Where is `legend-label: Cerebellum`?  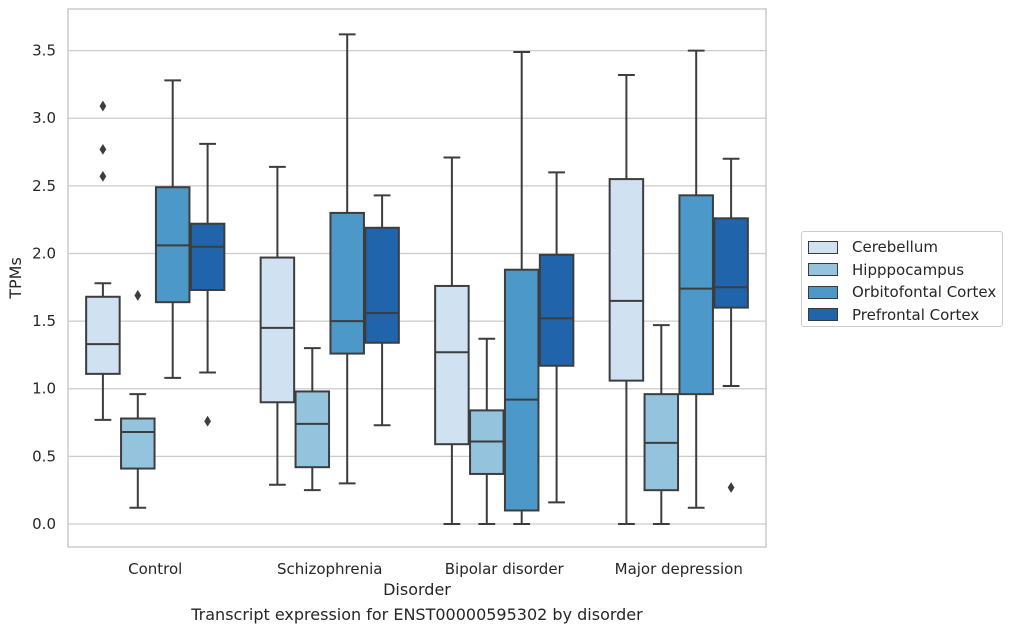
legend-label: Cerebellum is located at coordinates (895, 247).